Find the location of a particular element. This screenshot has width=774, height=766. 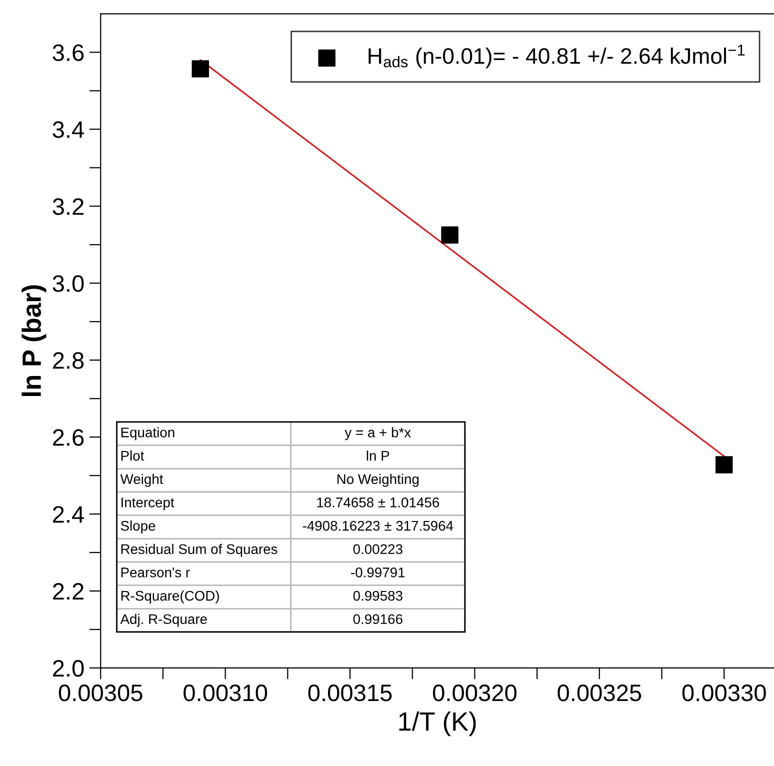

y-axis-title: ln P (bar) is located at coordinates (34, 340).